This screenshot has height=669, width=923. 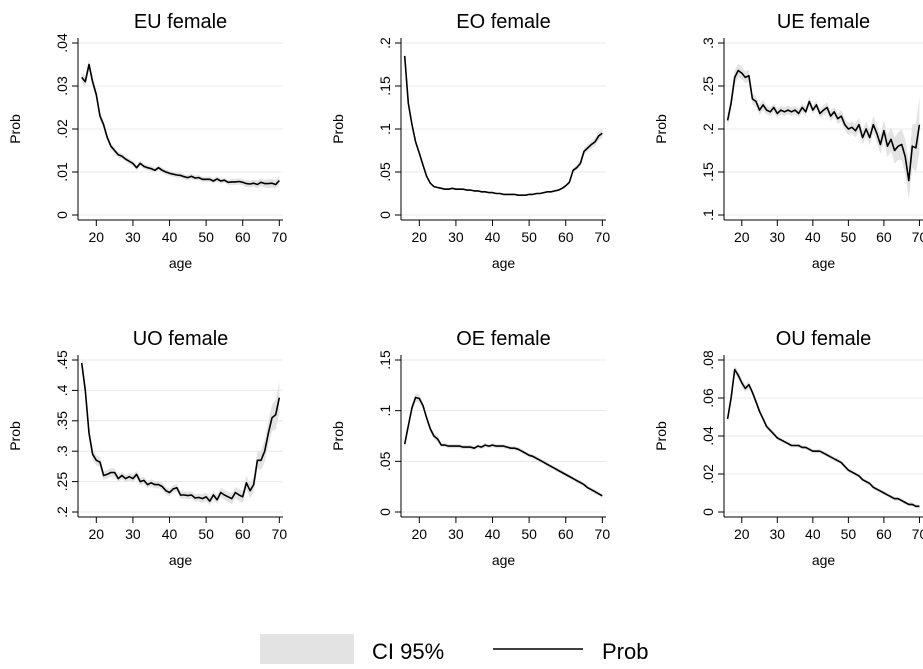 I want to click on panel-title: EO female, so click(x=503, y=22).